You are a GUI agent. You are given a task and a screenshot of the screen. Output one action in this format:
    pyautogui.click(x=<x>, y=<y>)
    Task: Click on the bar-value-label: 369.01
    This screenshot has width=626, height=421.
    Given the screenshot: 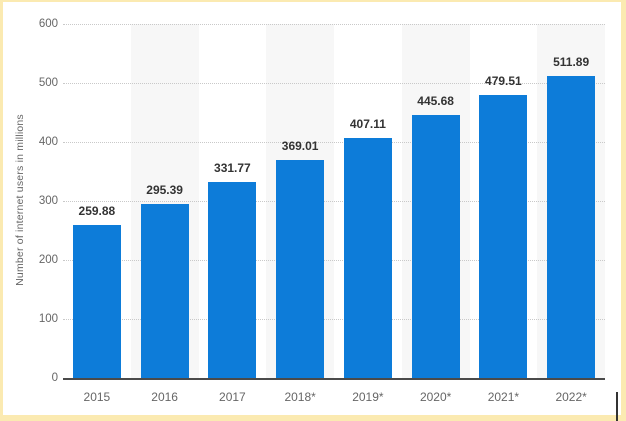 What is the action you would take?
    pyautogui.click(x=300, y=146)
    